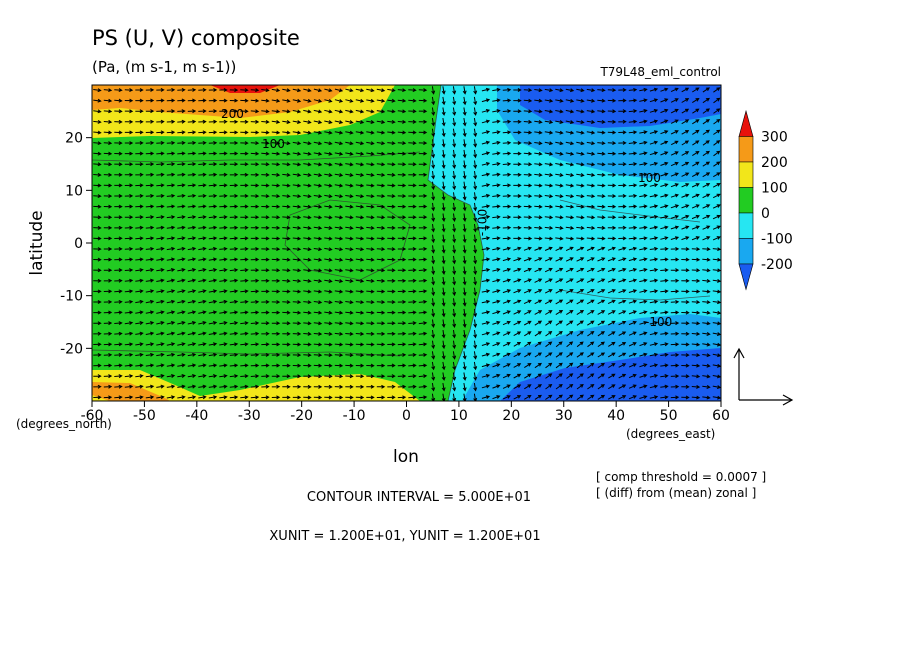 The height and width of the screenshot is (654, 904). Describe the element at coordinates (746, 174) in the screenshot. I see `colorbar-swatch` at that location.